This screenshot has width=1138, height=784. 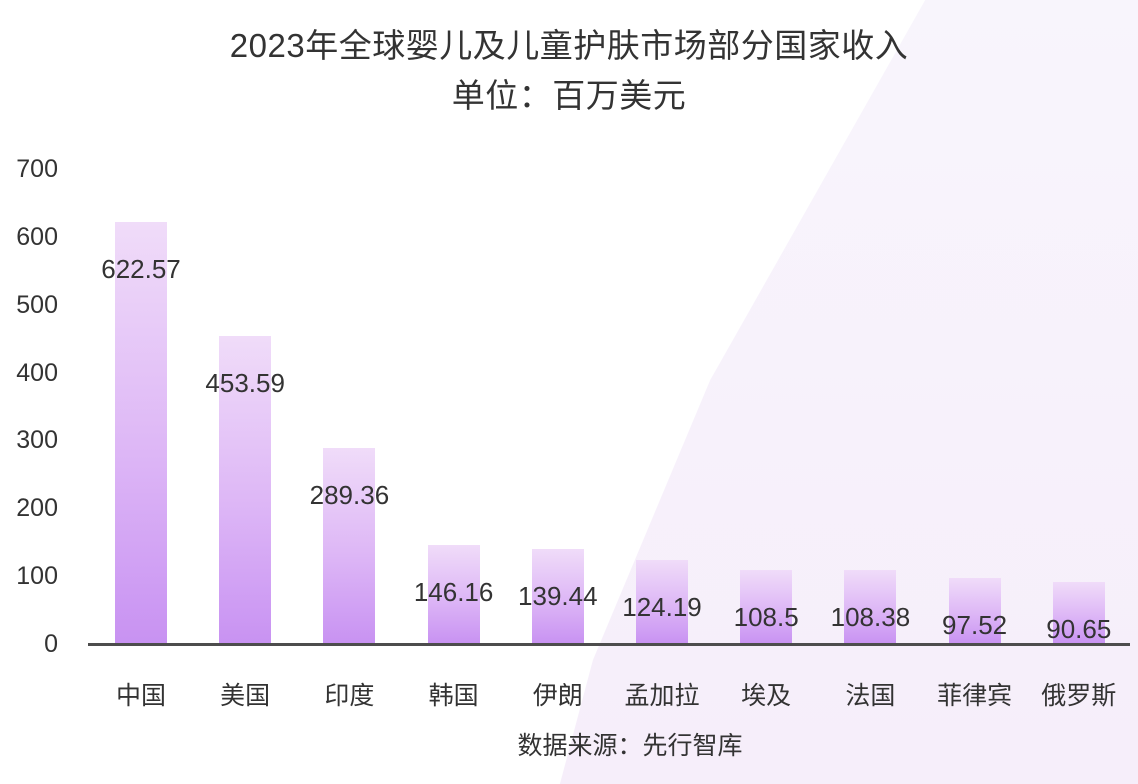 What do you see at coordinates (766, 696) in the screenshot?
I see `x-axis-label: 埃及` at bounding box center [766, 696].